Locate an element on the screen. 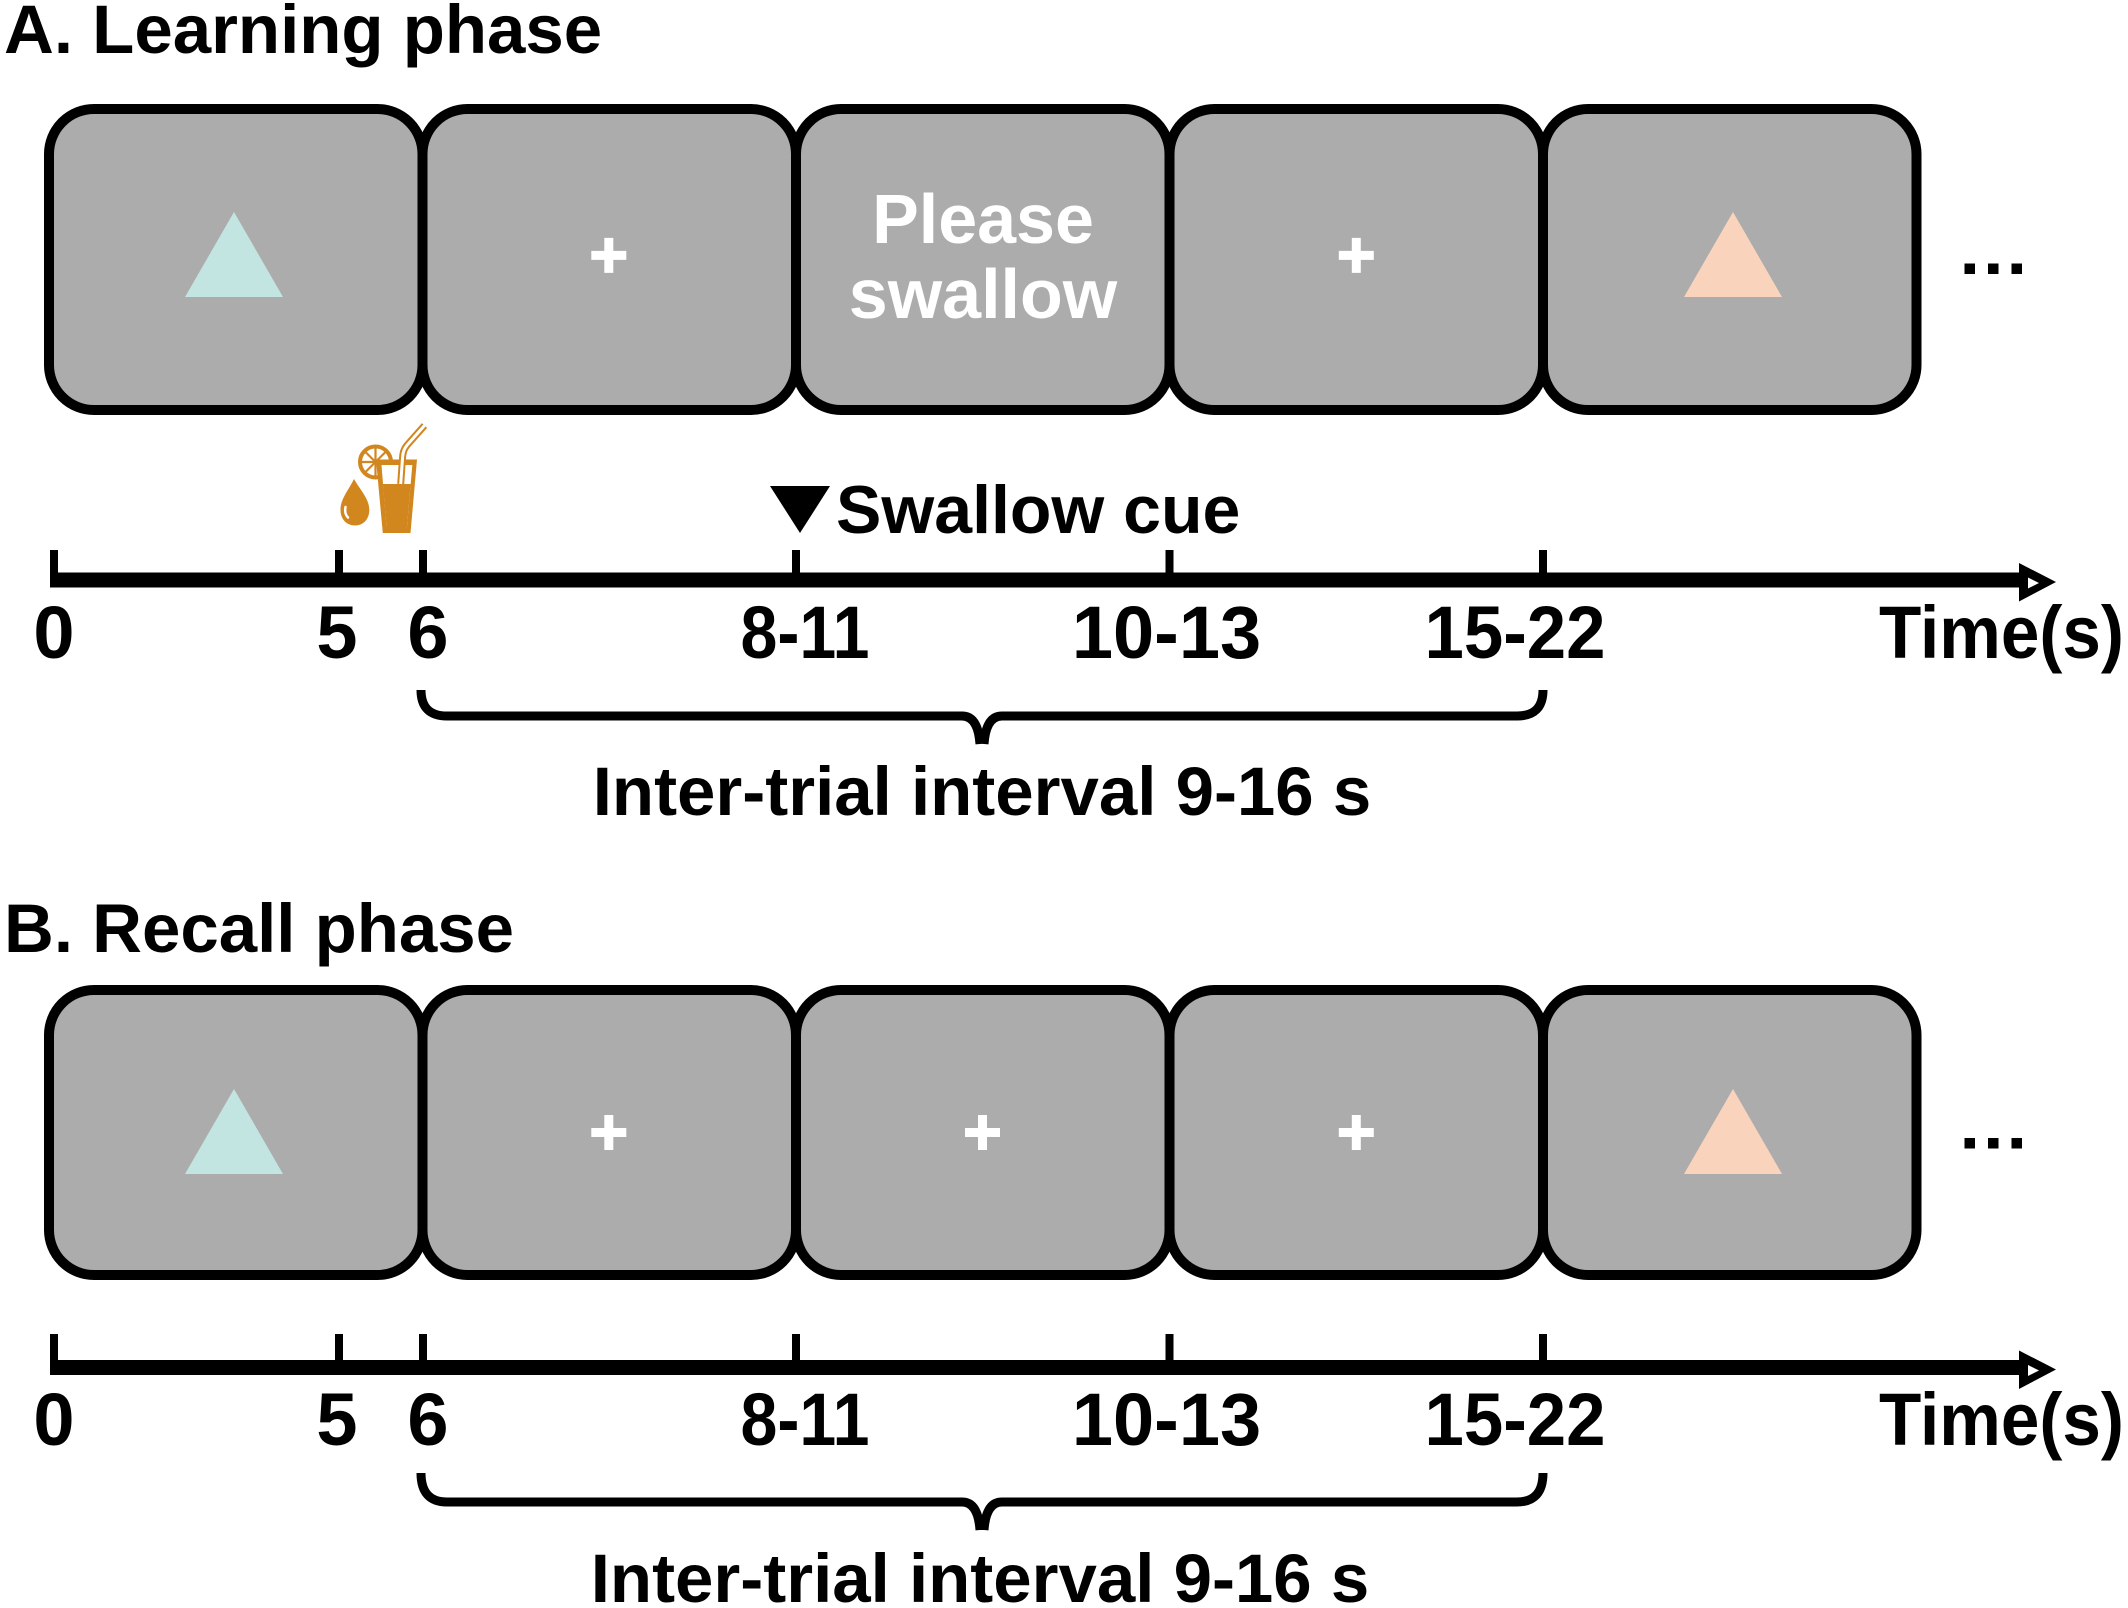  svg-text: Please is located at coordinates (983, 219).